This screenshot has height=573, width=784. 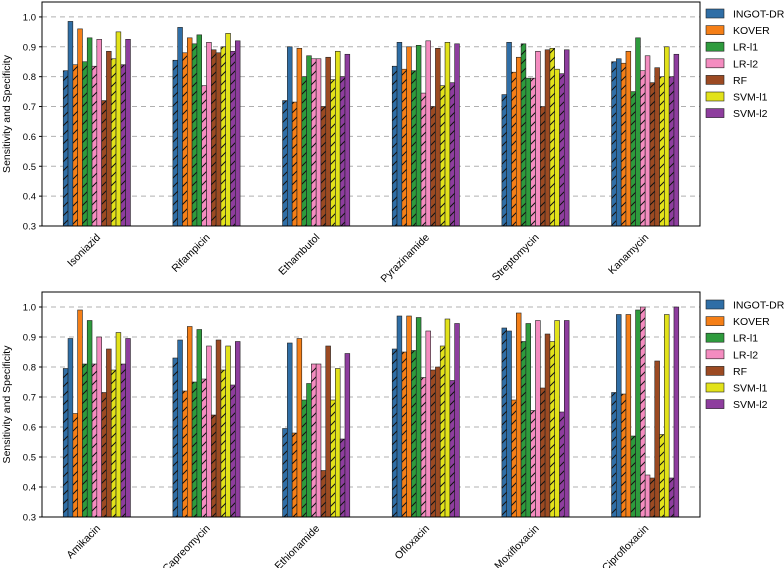 I want to click on bar-specificity-svm-l1-ethambutol, so click(x=338, y=138).